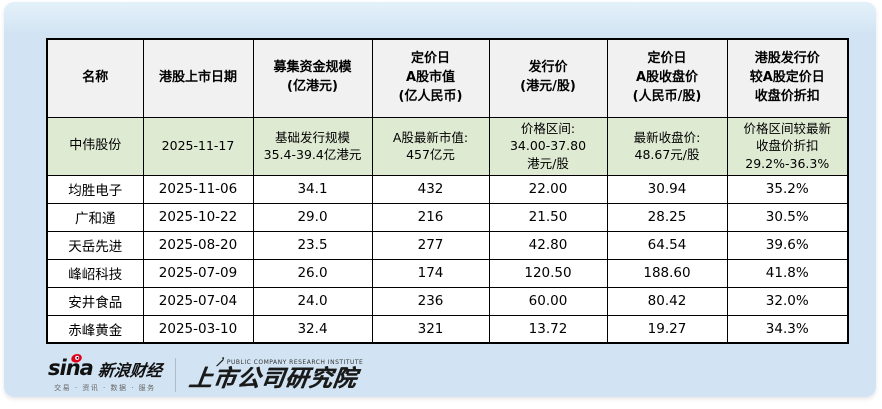 This screenshot has height=409, width=882. What do you see at coordinates (548, 189) in the screenshot?
I see `issue-price-cell: 22.00` at bounding box center [548, 189].